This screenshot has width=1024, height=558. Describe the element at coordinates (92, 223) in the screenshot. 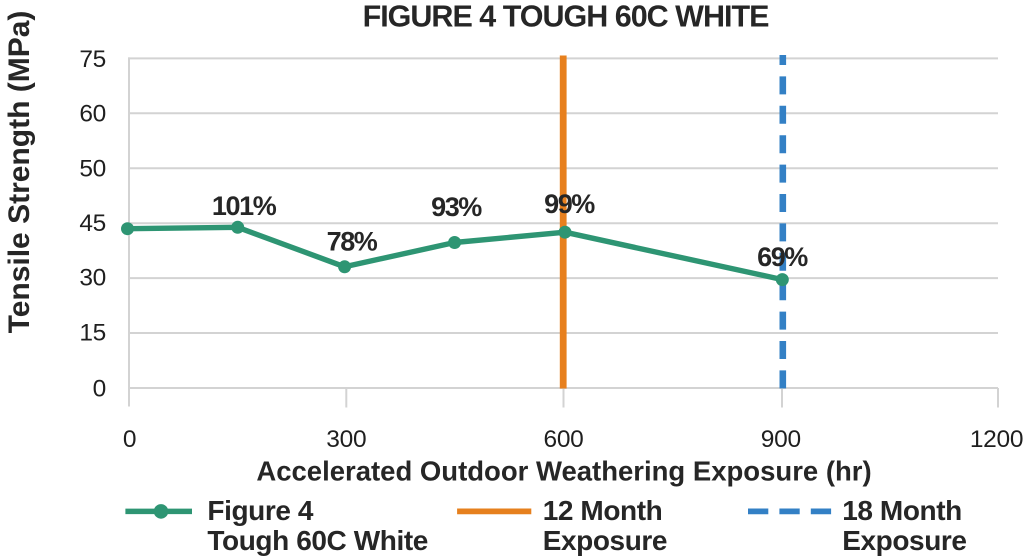

I see `svg-text: 45` at that location.